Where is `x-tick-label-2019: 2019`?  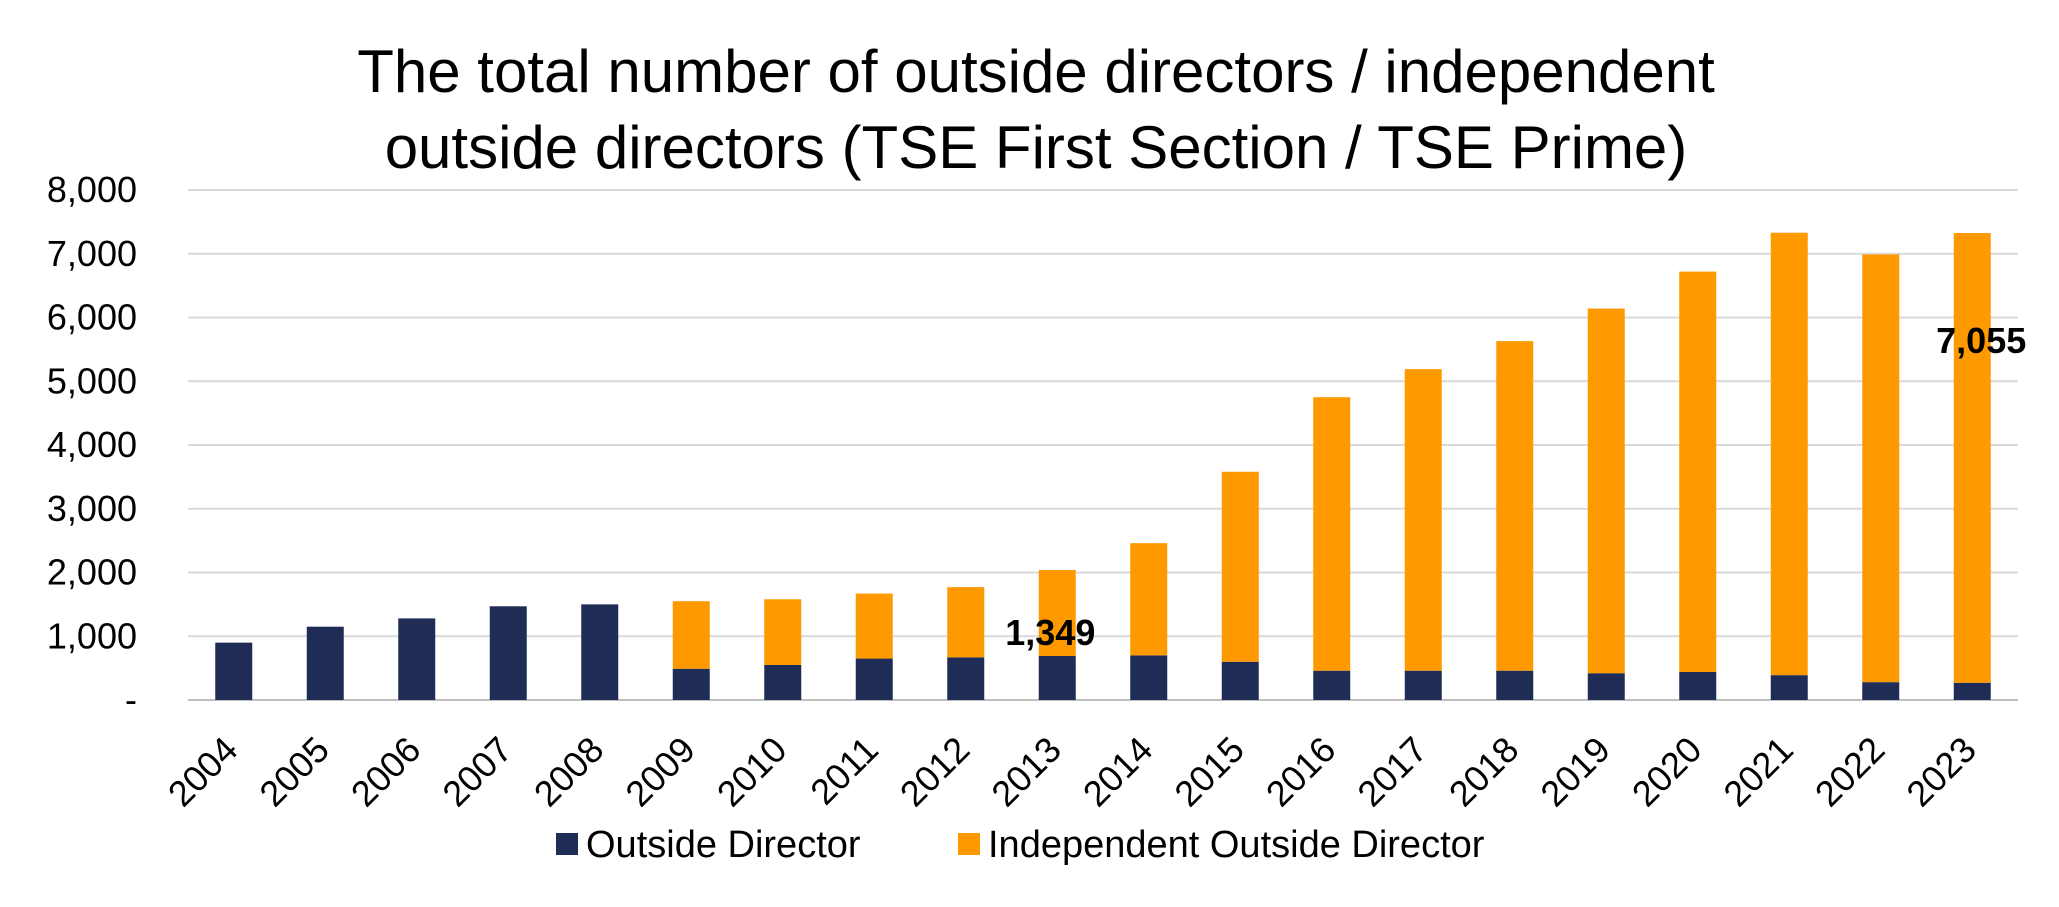 x-tick-label-2019: 2019 is located at coordinates (1575, 772).